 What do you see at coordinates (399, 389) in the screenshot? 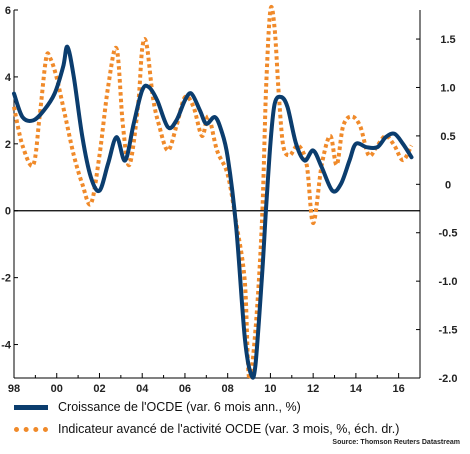
I see `x-tick-label: 16` at bounding box center [399, 389].